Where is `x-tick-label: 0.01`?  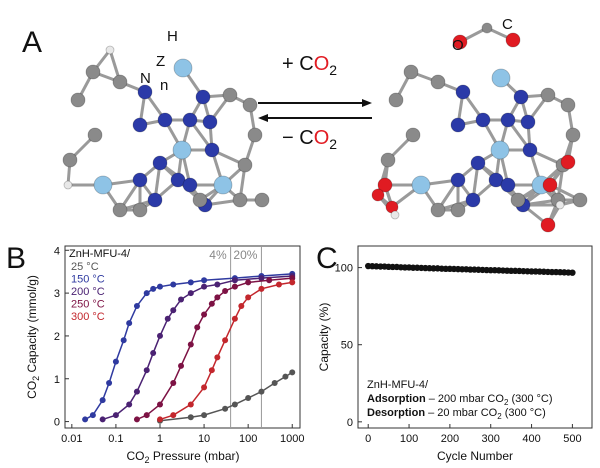
x-tick-label: 0.01 is located at coordinates (71, 439).